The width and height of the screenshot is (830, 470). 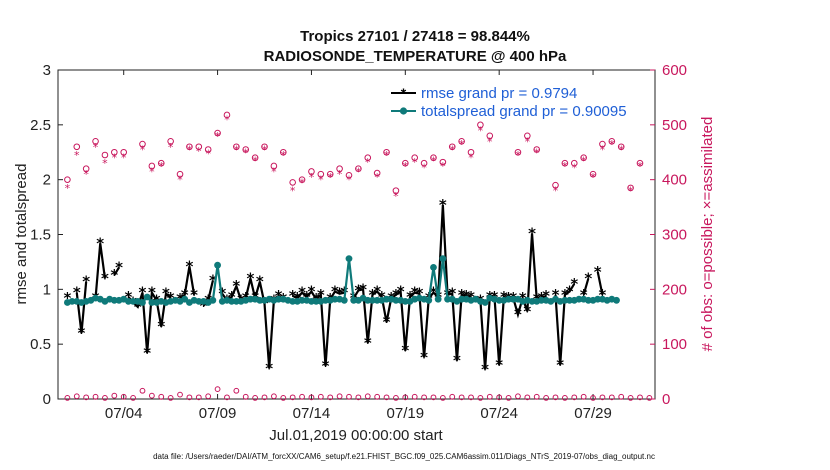 What do you see at coordinates (593, 413) in the screenshot?
I see `x-tick-label: 07/29` at bounding box center [593, 413].